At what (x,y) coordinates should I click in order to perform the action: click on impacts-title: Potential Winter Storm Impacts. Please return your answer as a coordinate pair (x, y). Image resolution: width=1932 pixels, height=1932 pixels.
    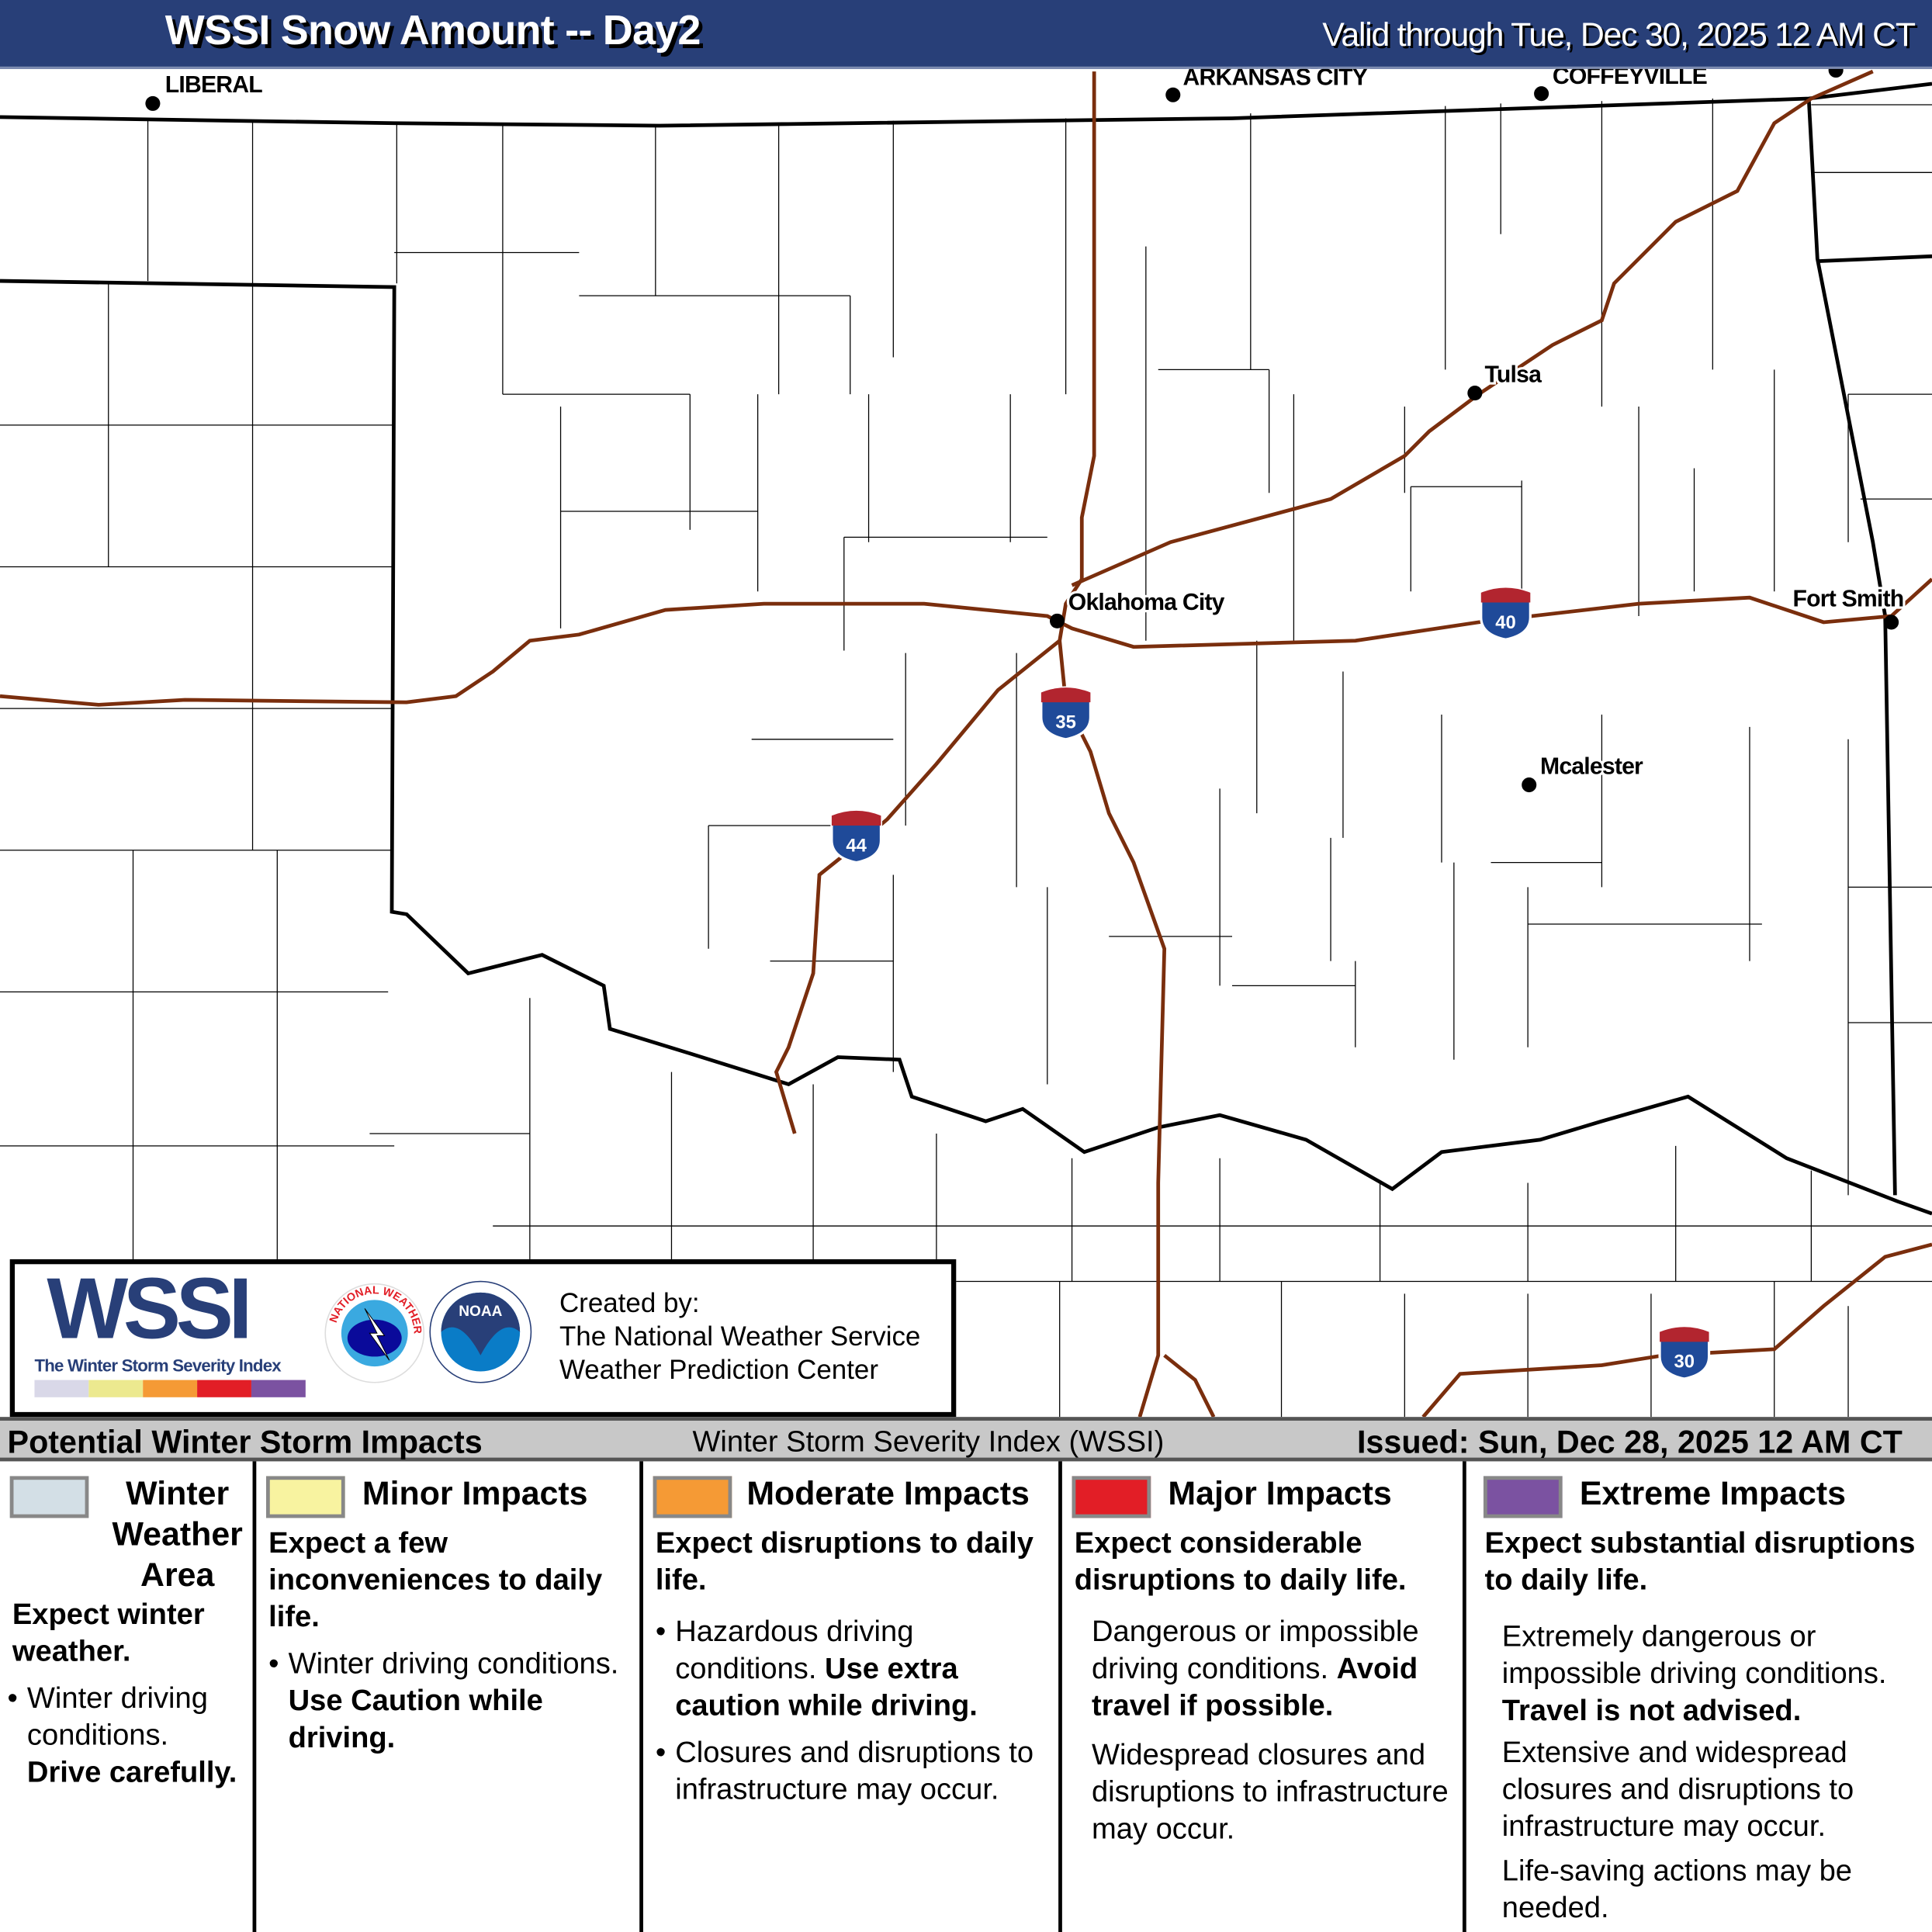
    Looking at the image, I should click on (245, 1441).